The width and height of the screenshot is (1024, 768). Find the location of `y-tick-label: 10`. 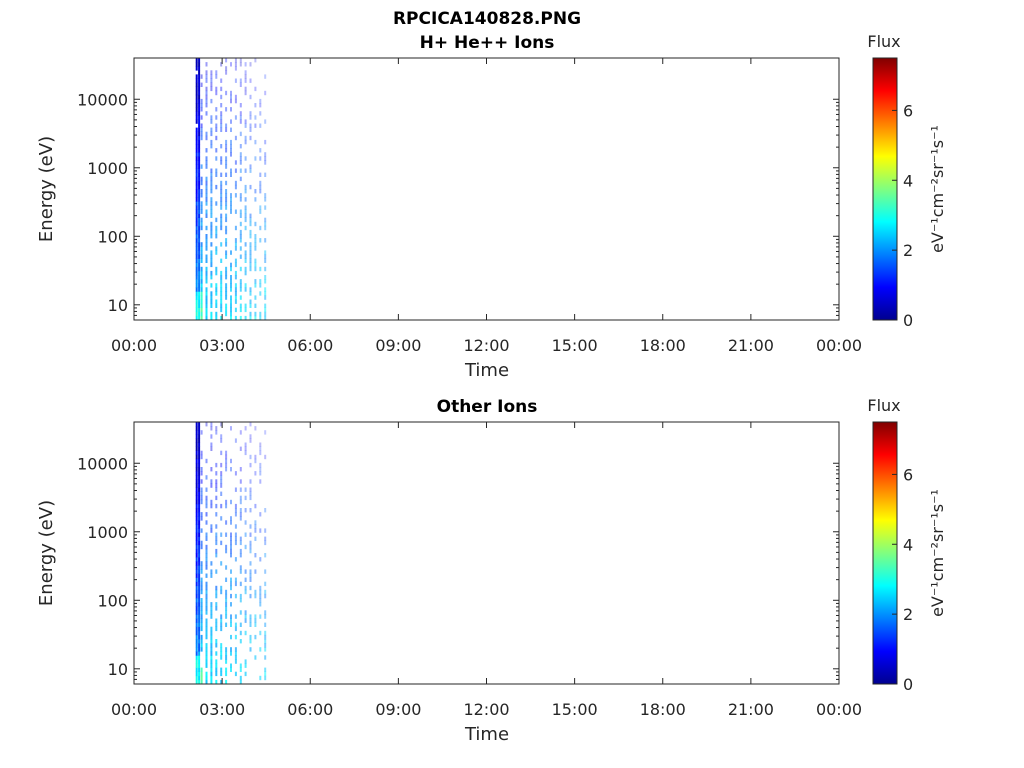

y-tick-label: 10 is located at coordinates (118, 305).